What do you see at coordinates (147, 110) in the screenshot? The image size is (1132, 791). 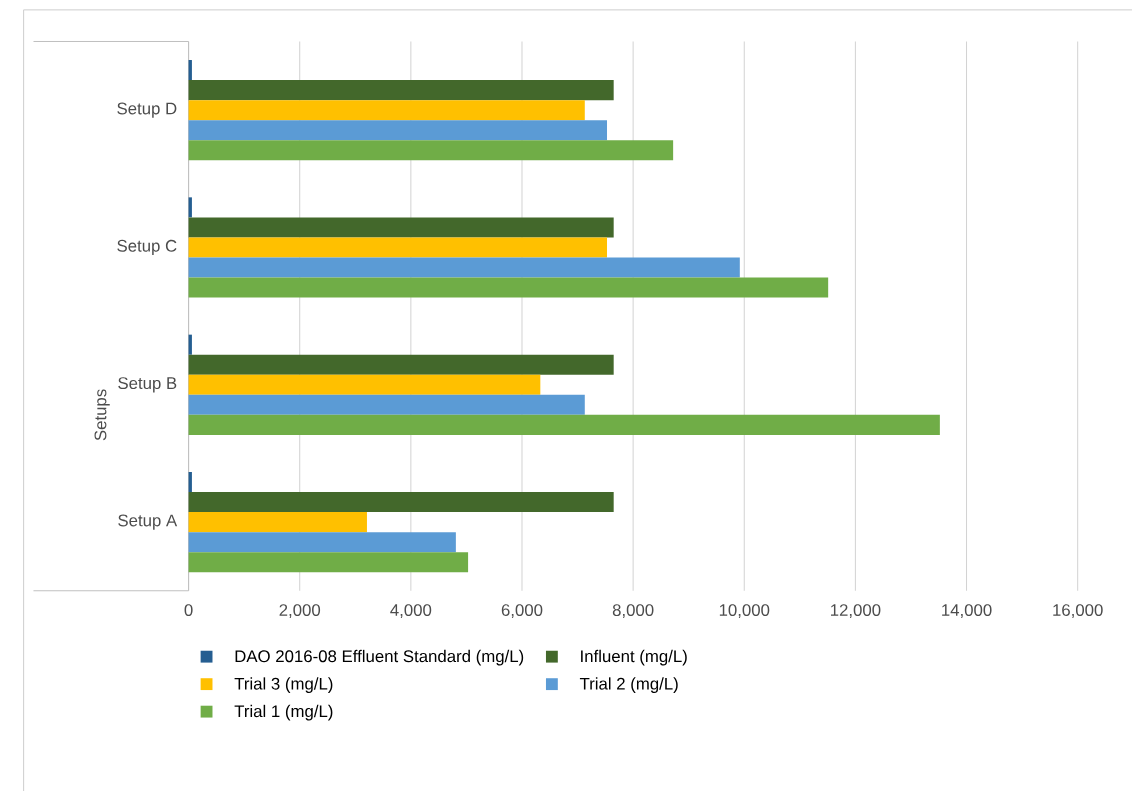 I see `y-tick-label: Setup D` at bounding box center [147, 110].